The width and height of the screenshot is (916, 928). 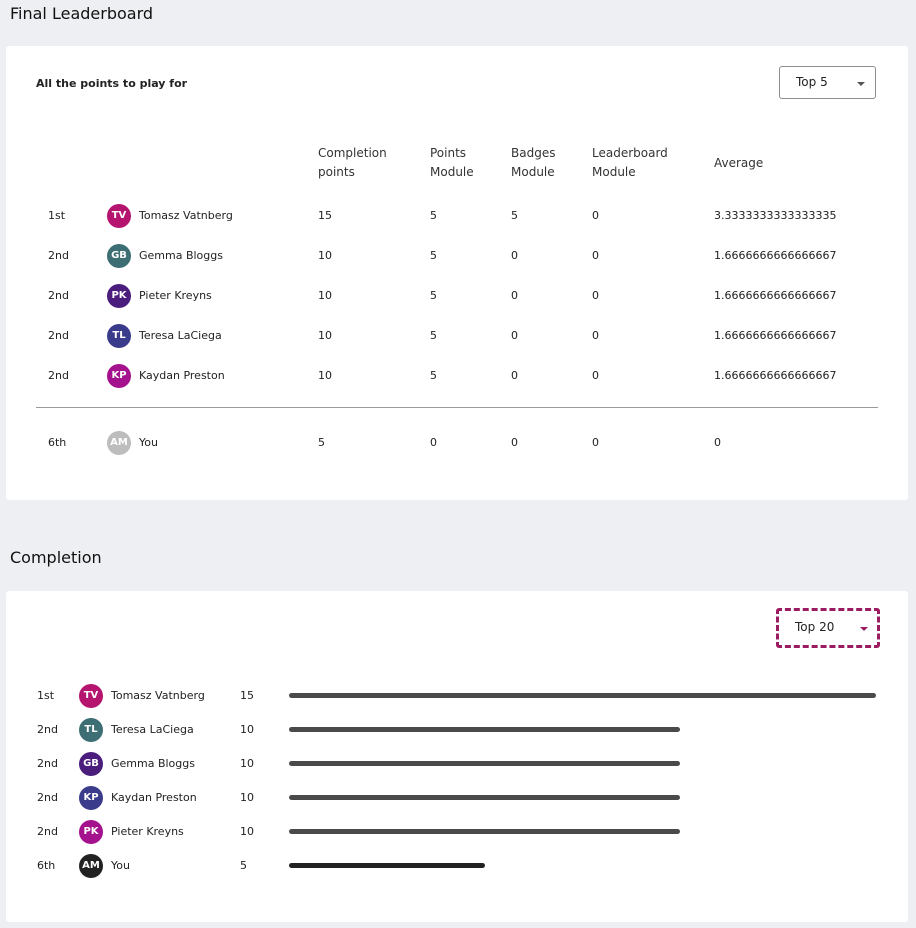 I want to click on completion-row: 6th AM You 5, so click(x=457, y=866).